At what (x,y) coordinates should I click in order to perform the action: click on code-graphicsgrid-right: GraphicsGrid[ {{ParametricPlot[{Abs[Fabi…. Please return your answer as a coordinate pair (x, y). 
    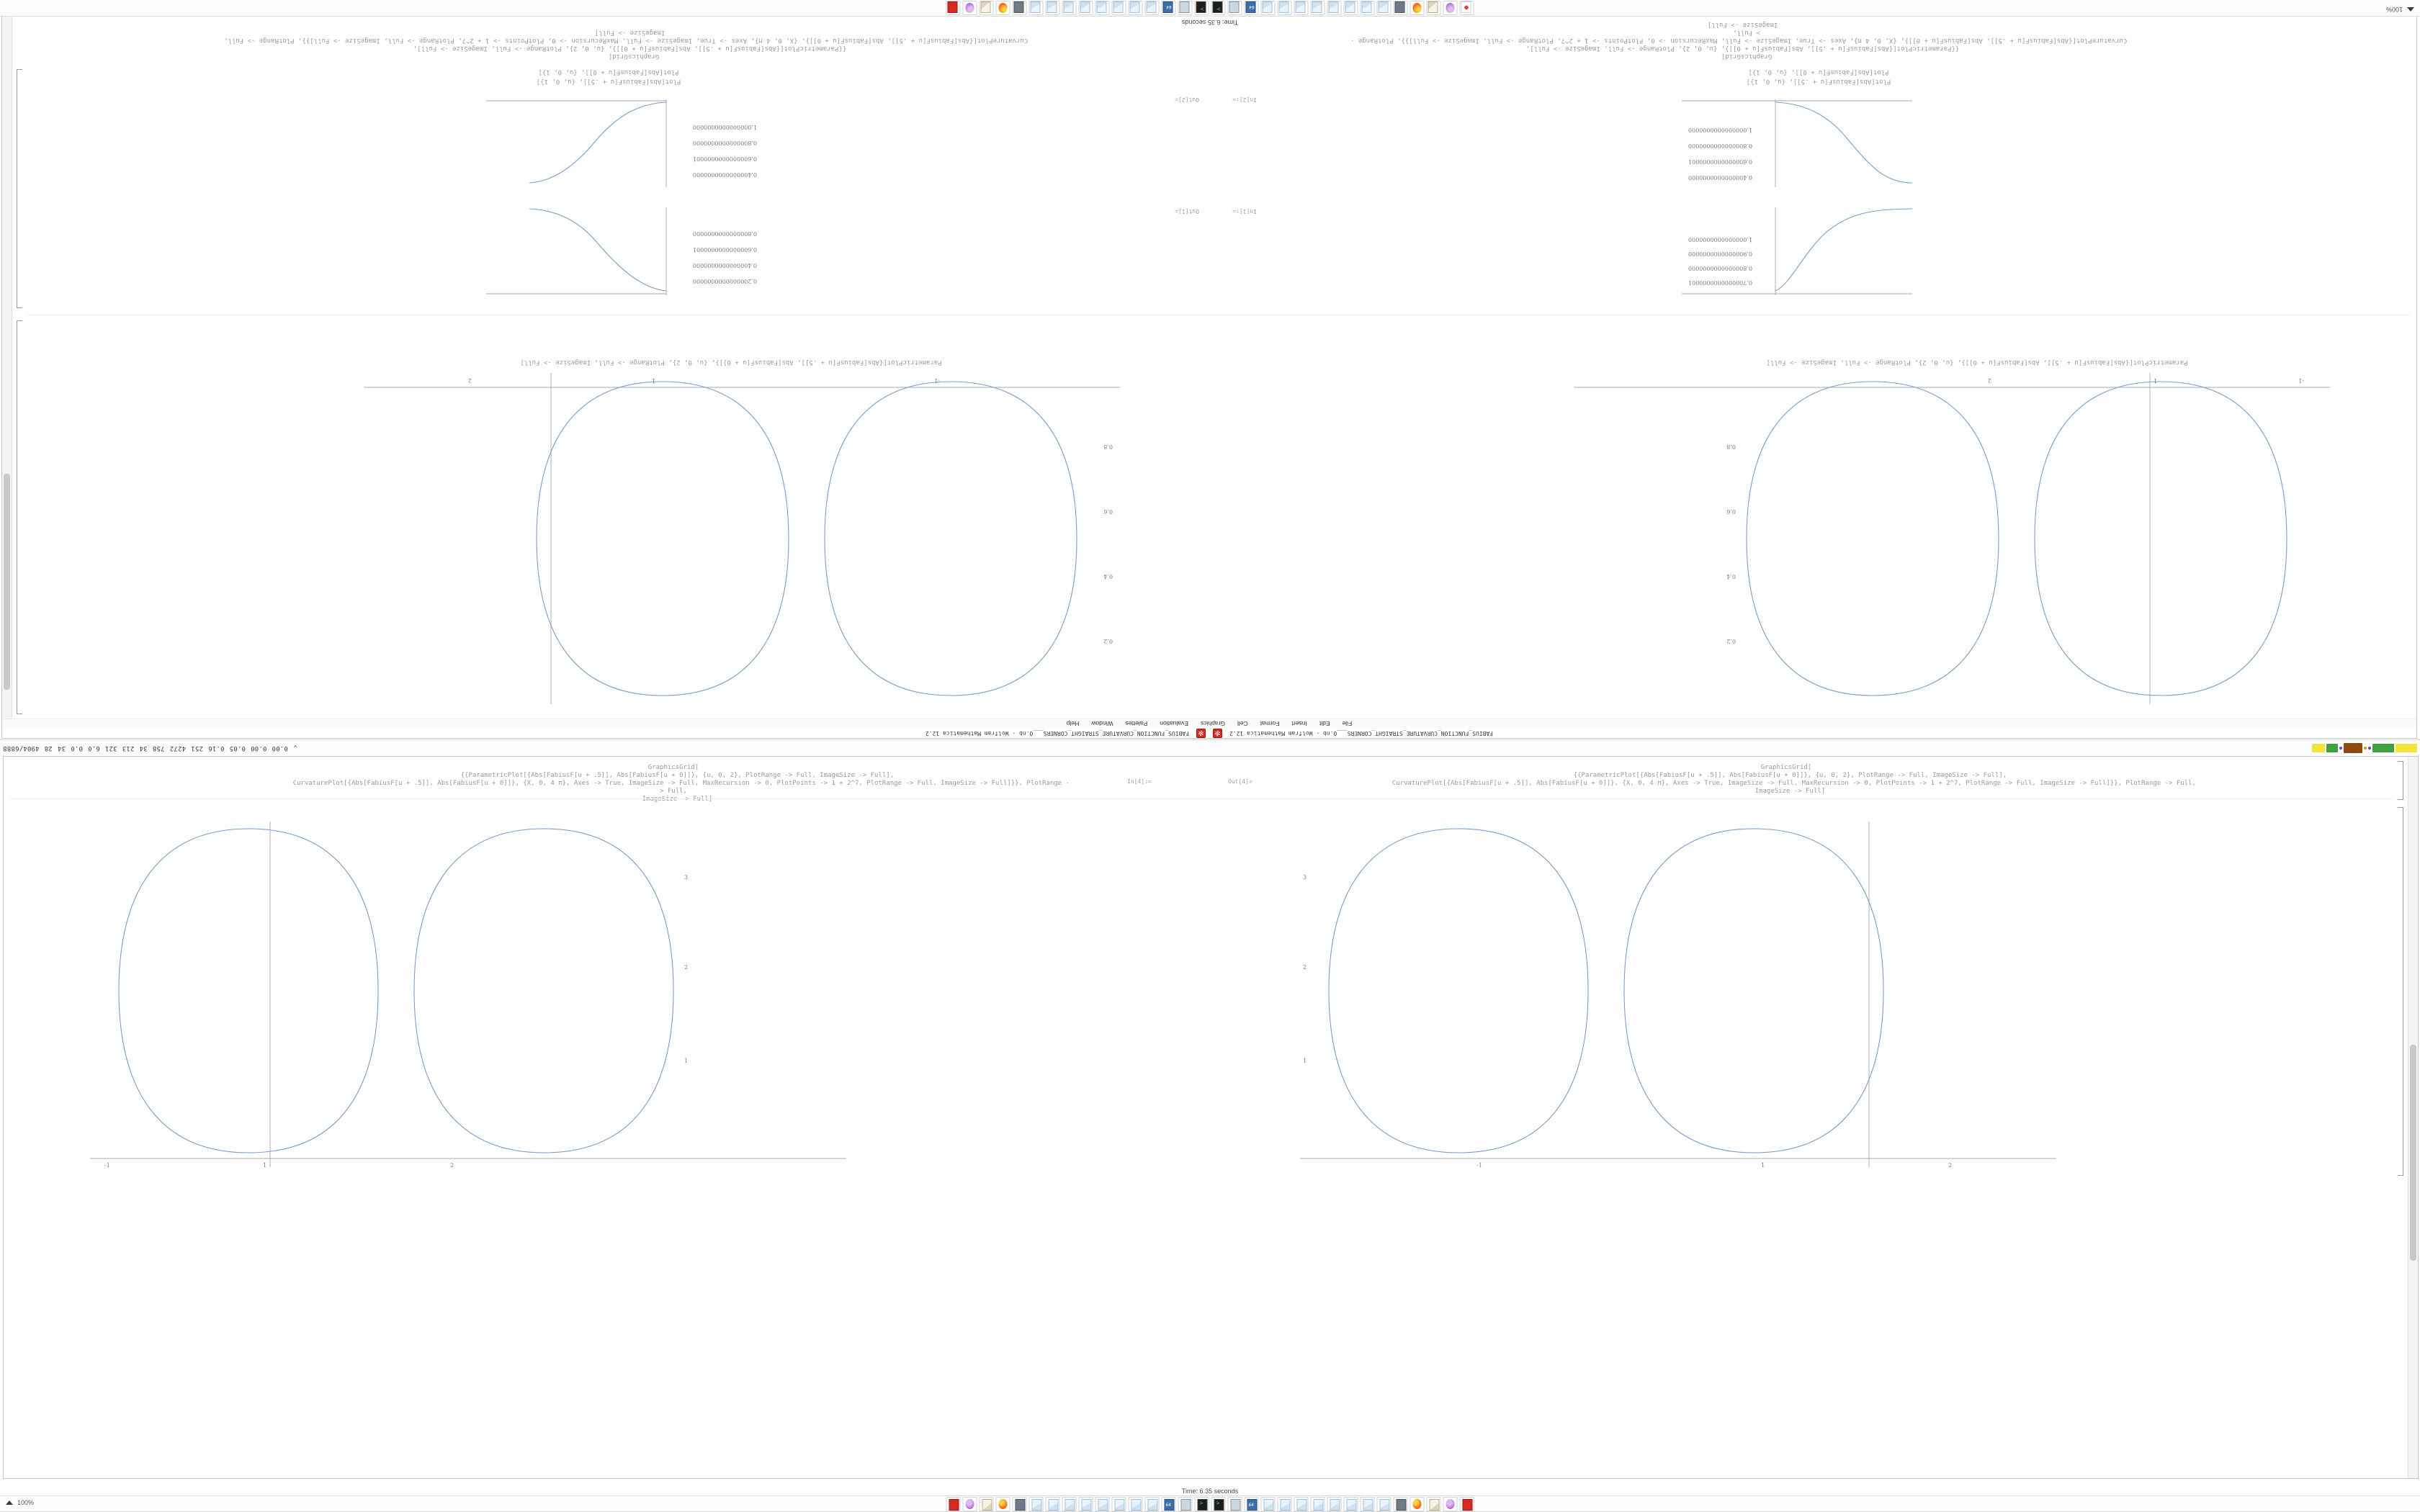
    Looking at the image, I should click on (626, 44).